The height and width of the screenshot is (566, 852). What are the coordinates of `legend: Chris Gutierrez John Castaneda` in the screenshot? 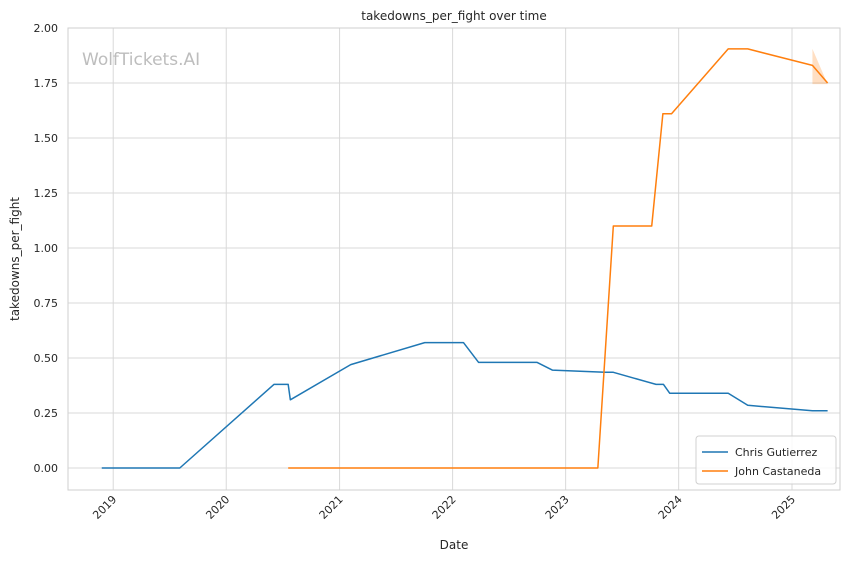 It's located at (766, 460).